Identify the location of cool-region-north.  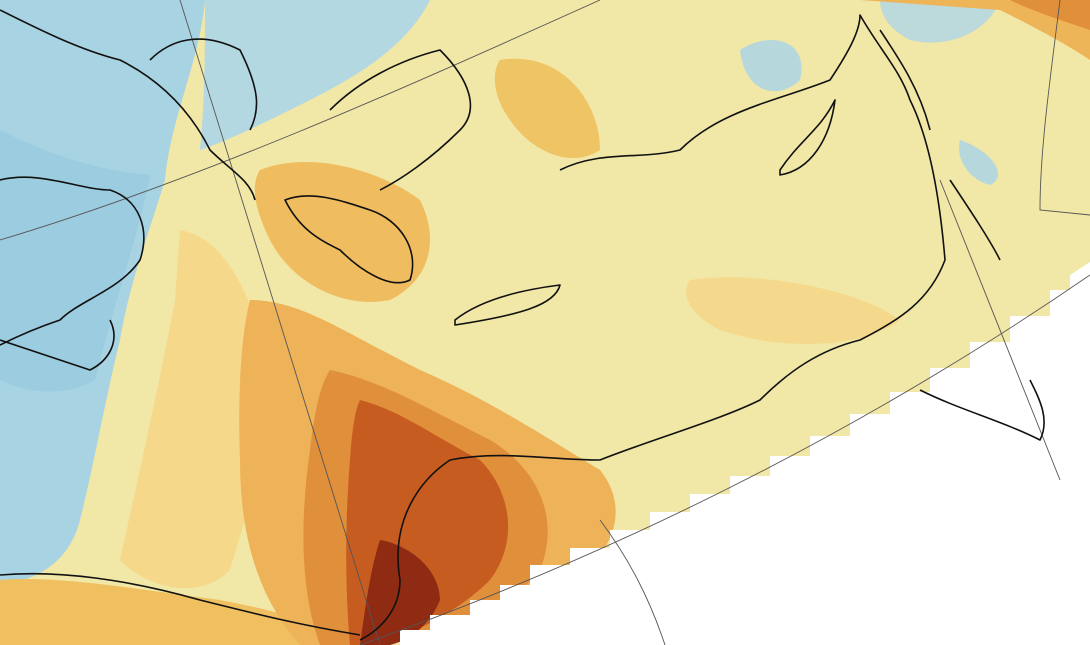
(315, 75).